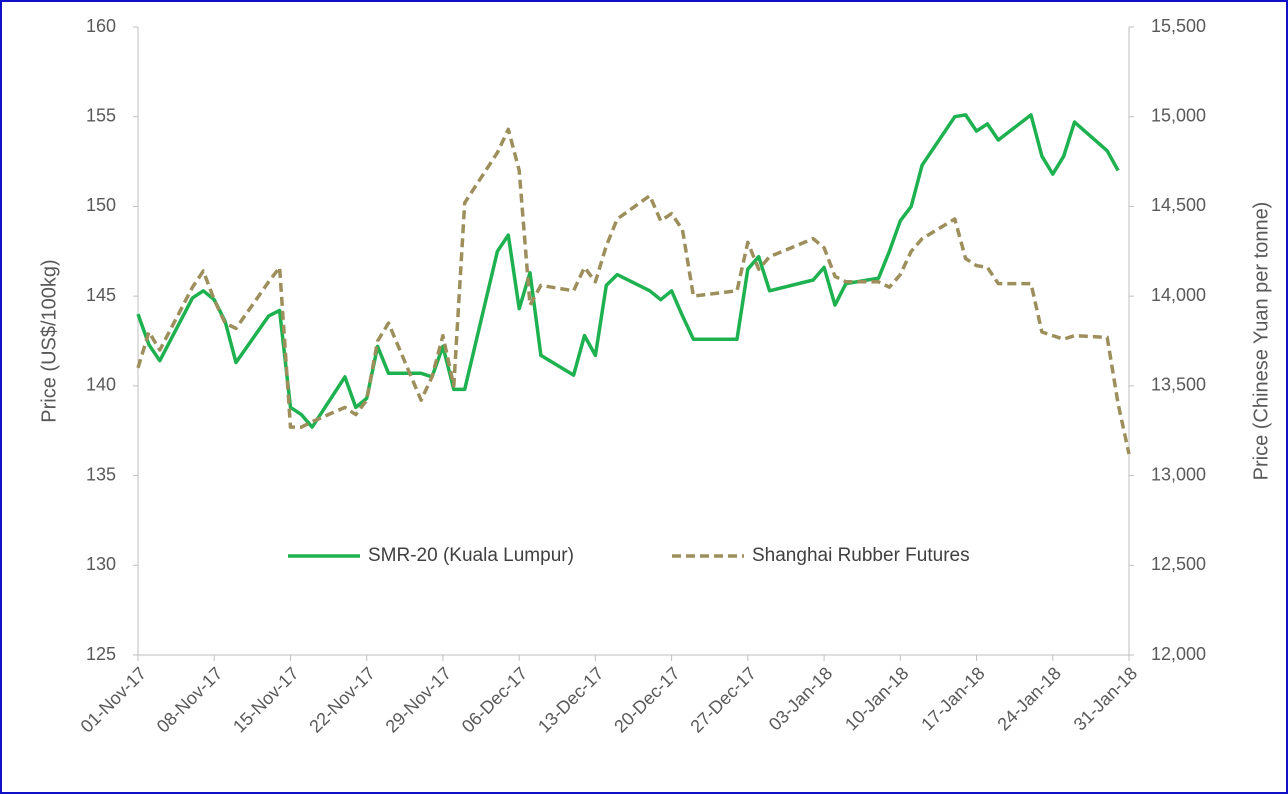 This screenshot has width=1288, height=794. I want to click on y-tick-label: 155, so click(101, 115).